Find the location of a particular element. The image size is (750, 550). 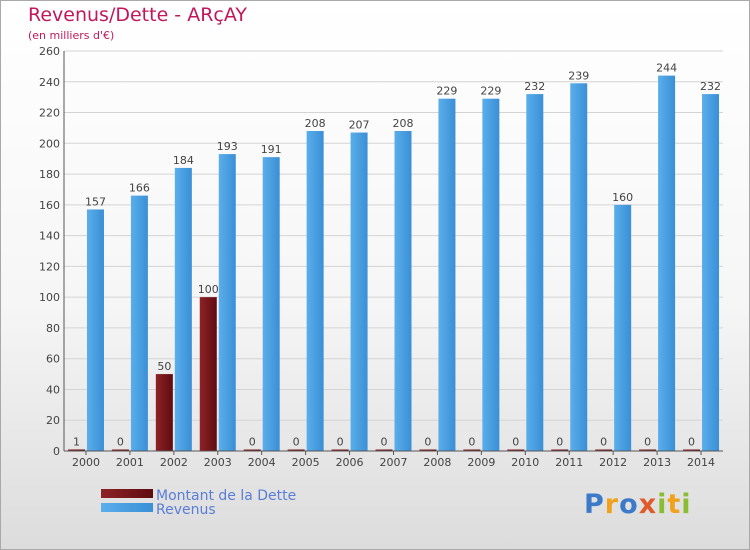

x-tick-label: 2010 is located at coordinates (525, 462).